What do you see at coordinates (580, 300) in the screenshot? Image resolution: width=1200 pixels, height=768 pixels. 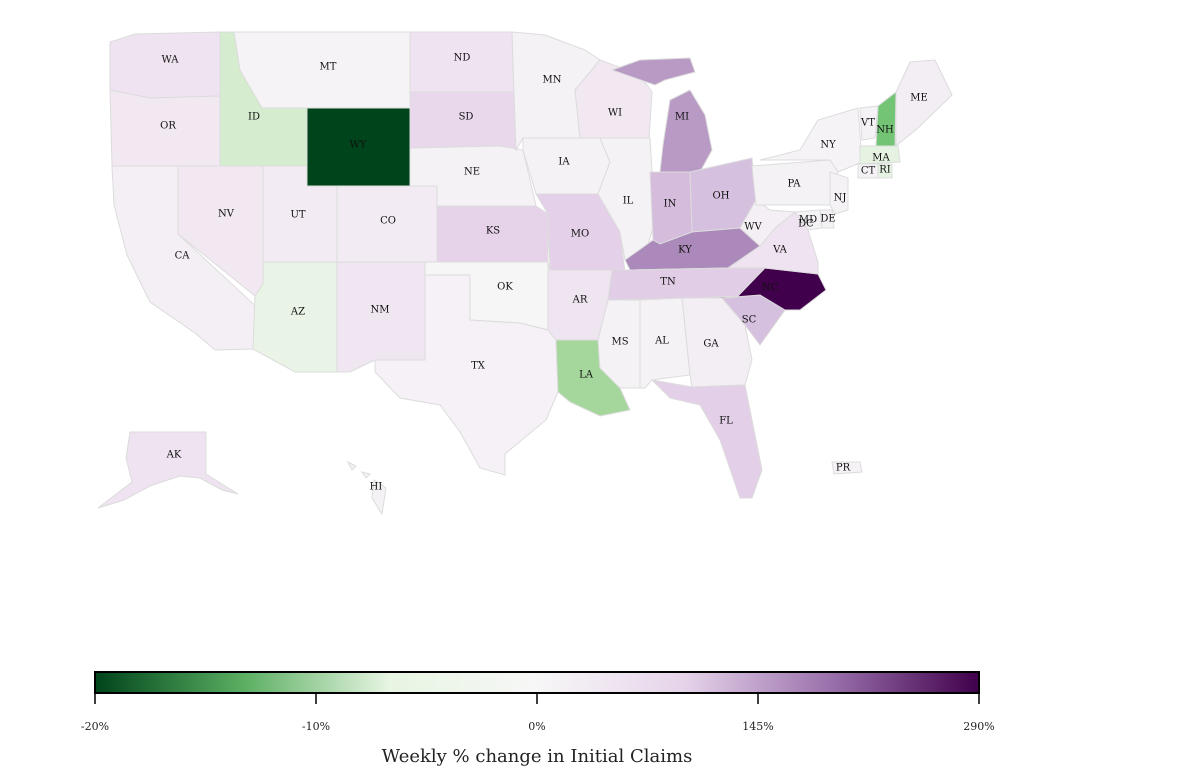 I see `state-label-ar: AR` at bounding box center [580, 300].